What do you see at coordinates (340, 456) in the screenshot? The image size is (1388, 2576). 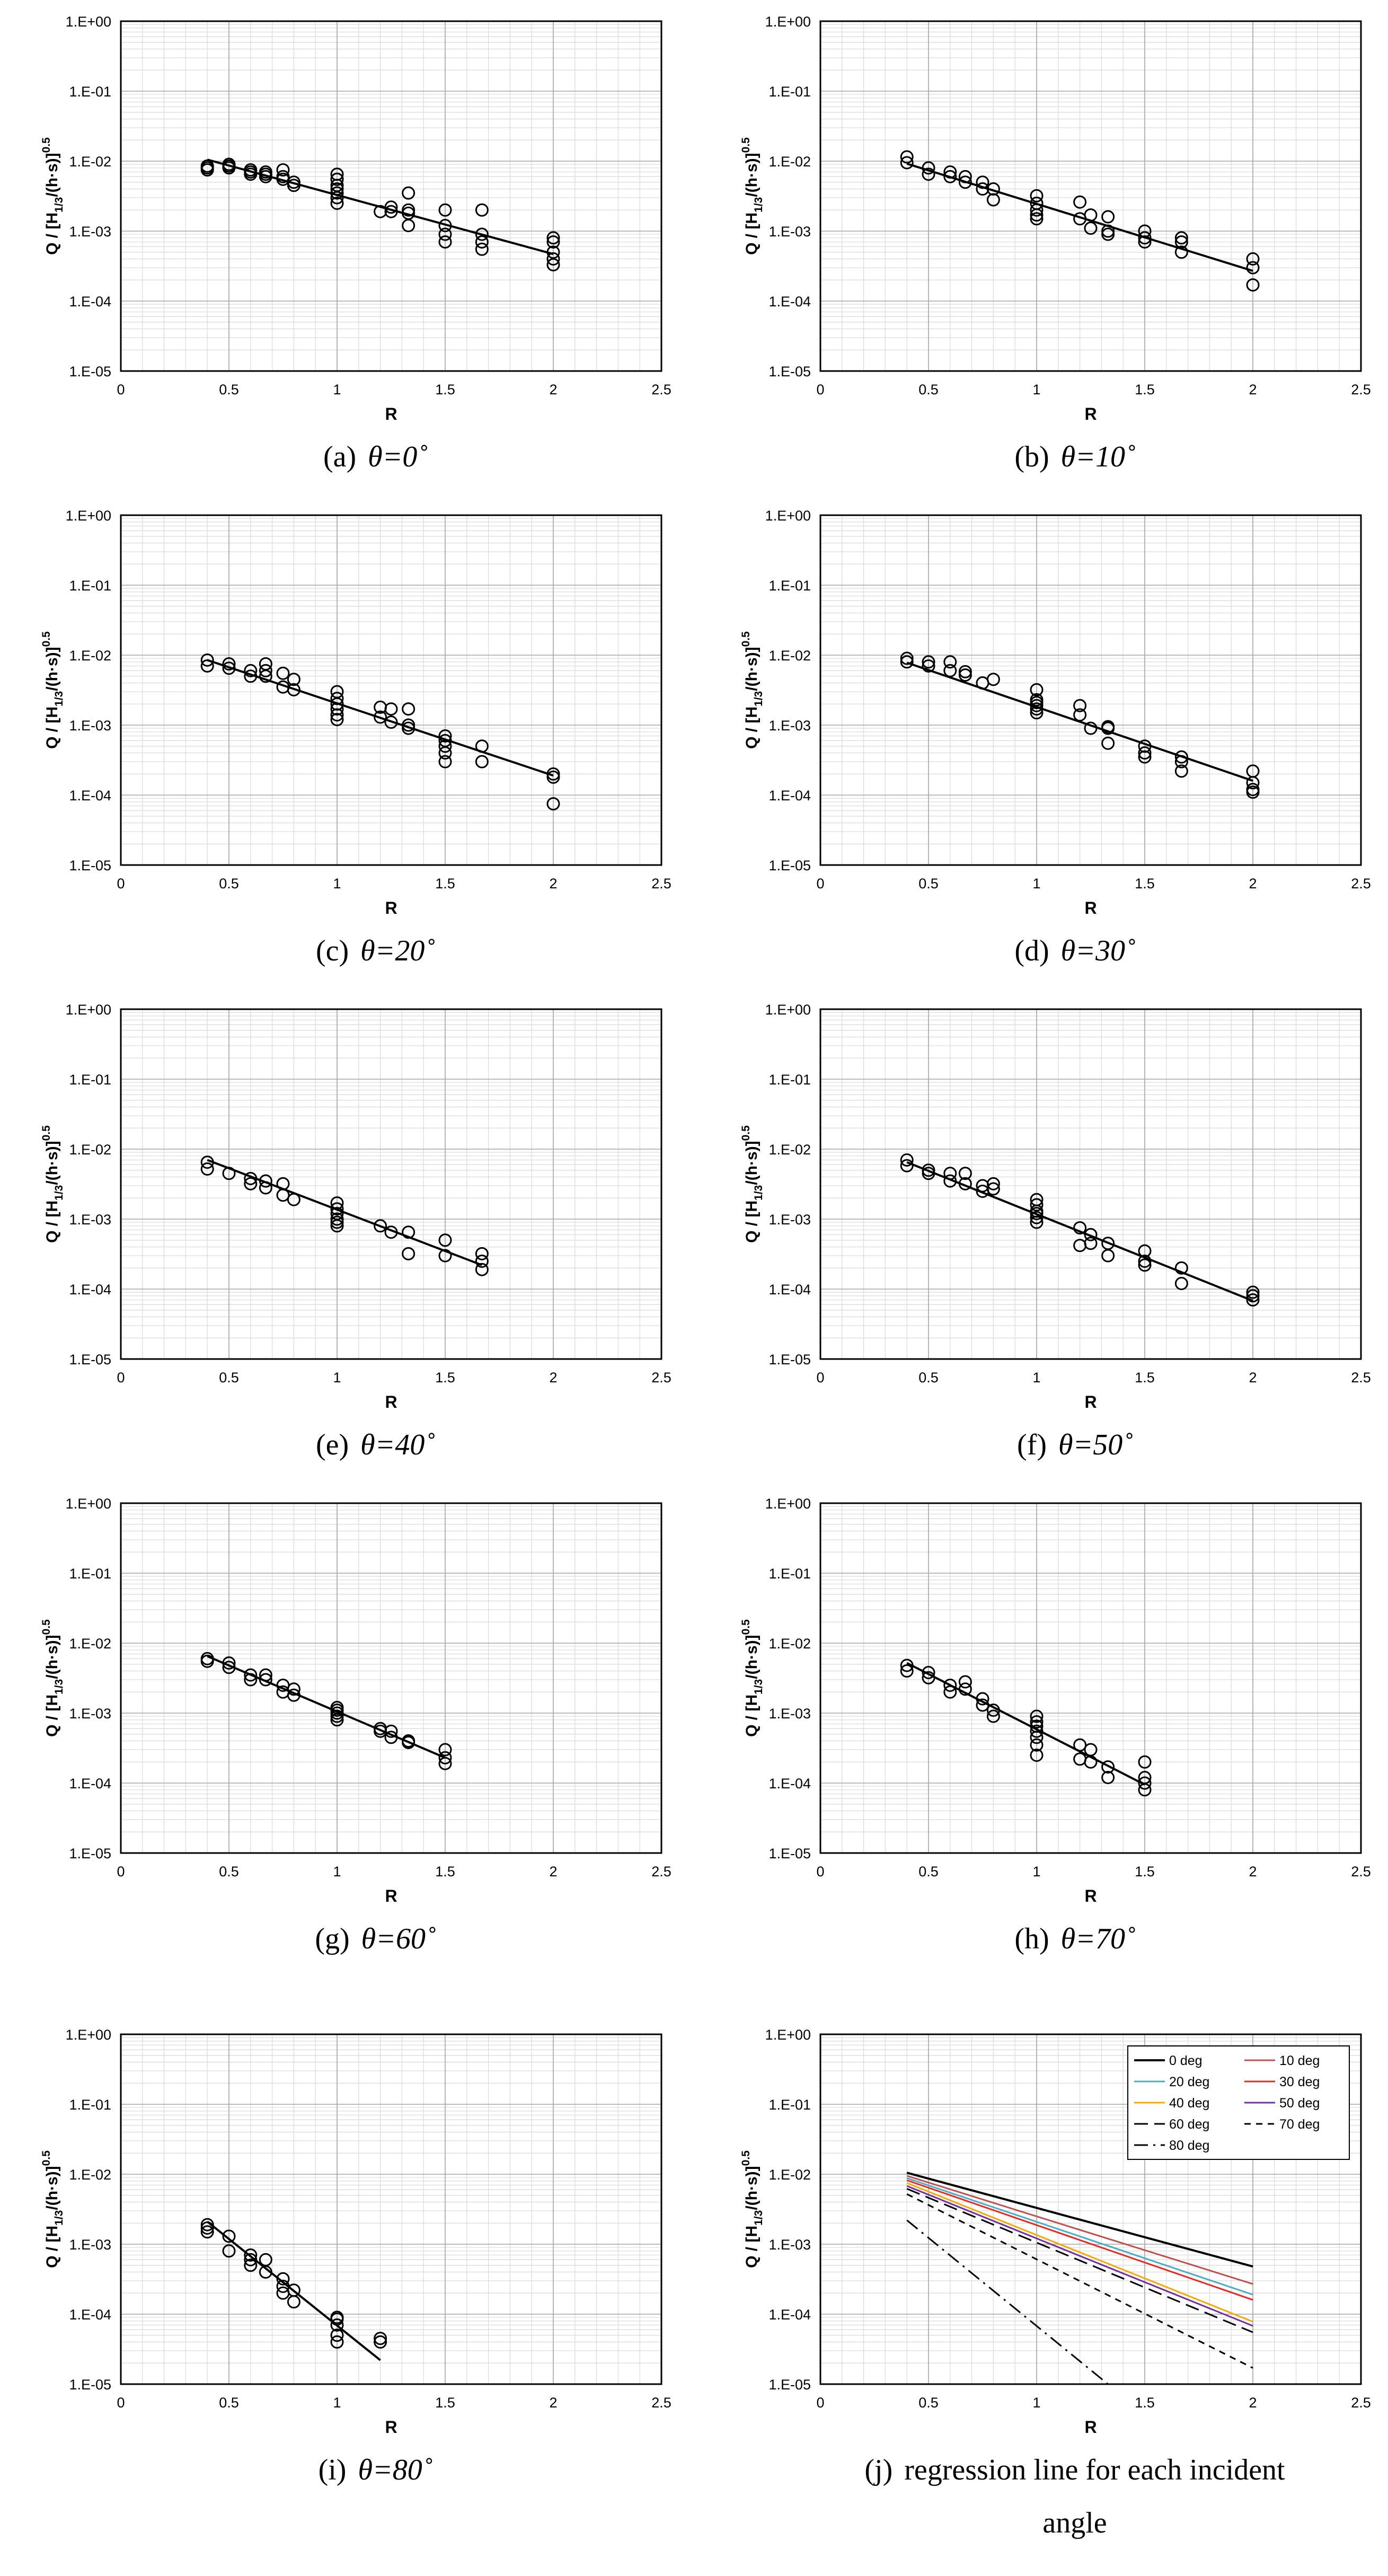 I see `caption-label: (a)` at bounding box center [340, 456].